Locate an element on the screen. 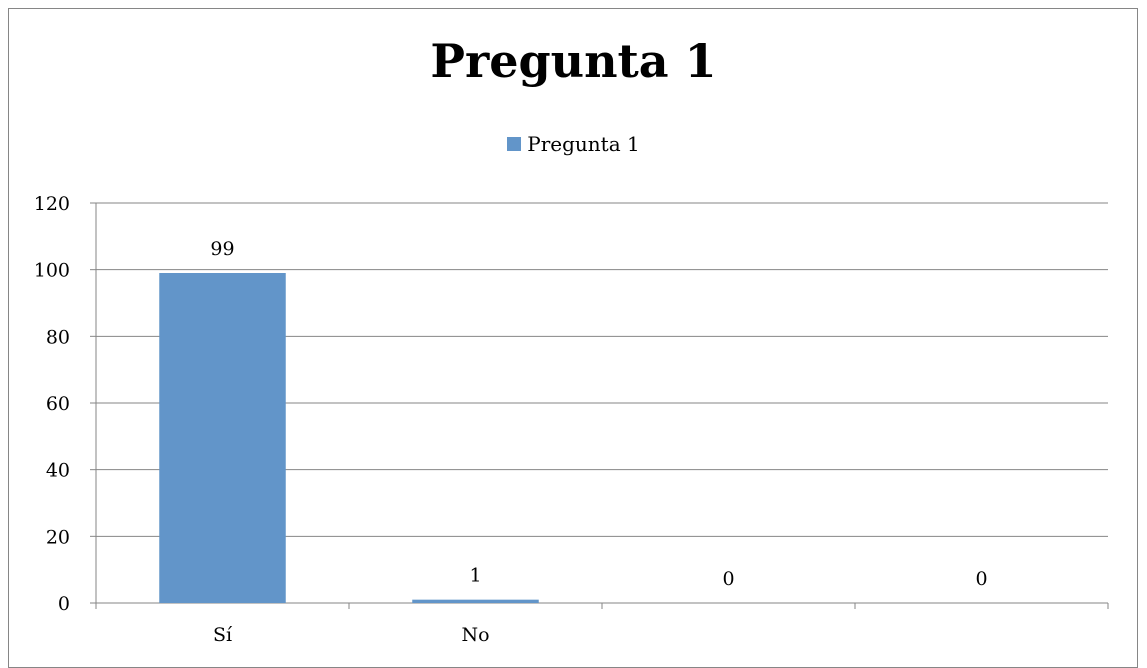 This screenshot has width=1147, height=668. y-tick-label: 20 is located at coordinates (58, 537).